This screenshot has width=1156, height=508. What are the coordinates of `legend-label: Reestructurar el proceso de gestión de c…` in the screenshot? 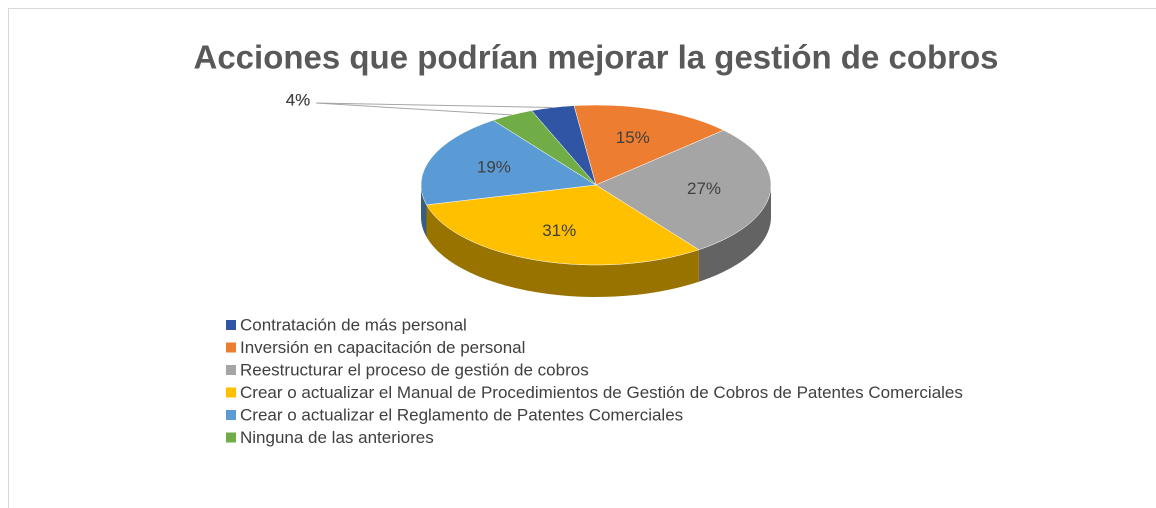 It's located at (414, 369).